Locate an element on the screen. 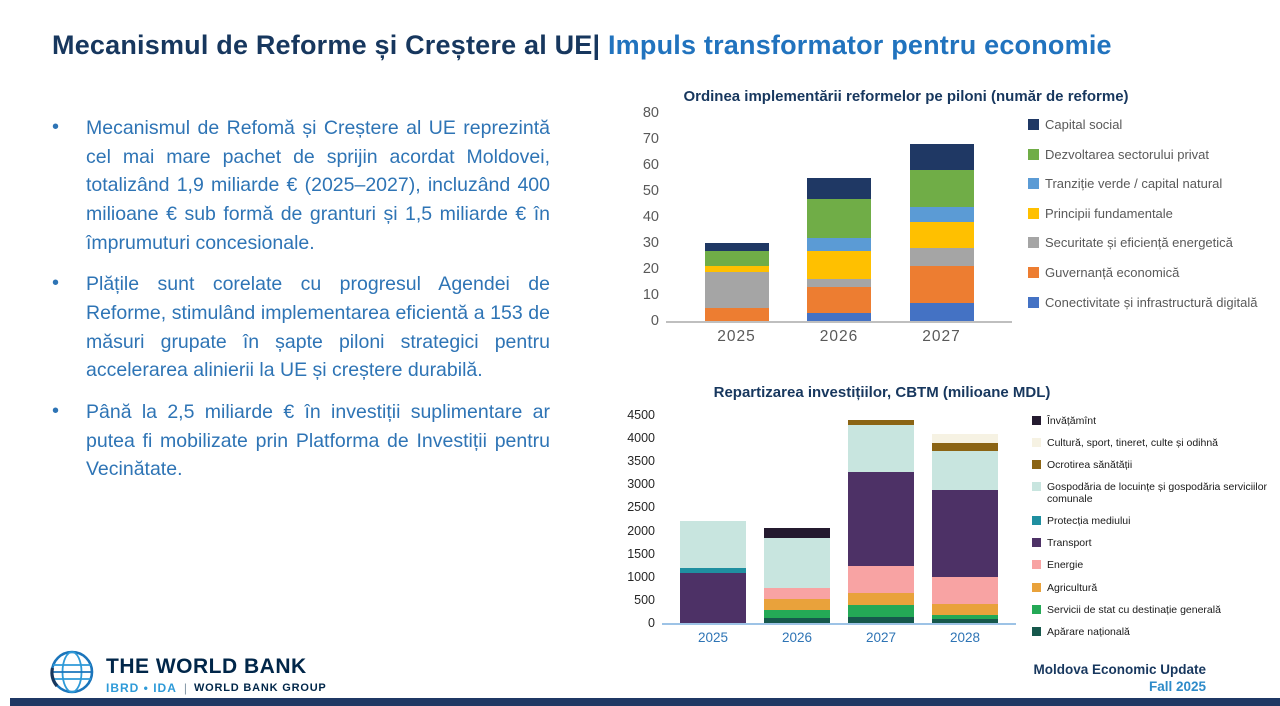 This screenshot has width=1280, height=706. legend-label: Transport is located at coordinates (1069, 543).